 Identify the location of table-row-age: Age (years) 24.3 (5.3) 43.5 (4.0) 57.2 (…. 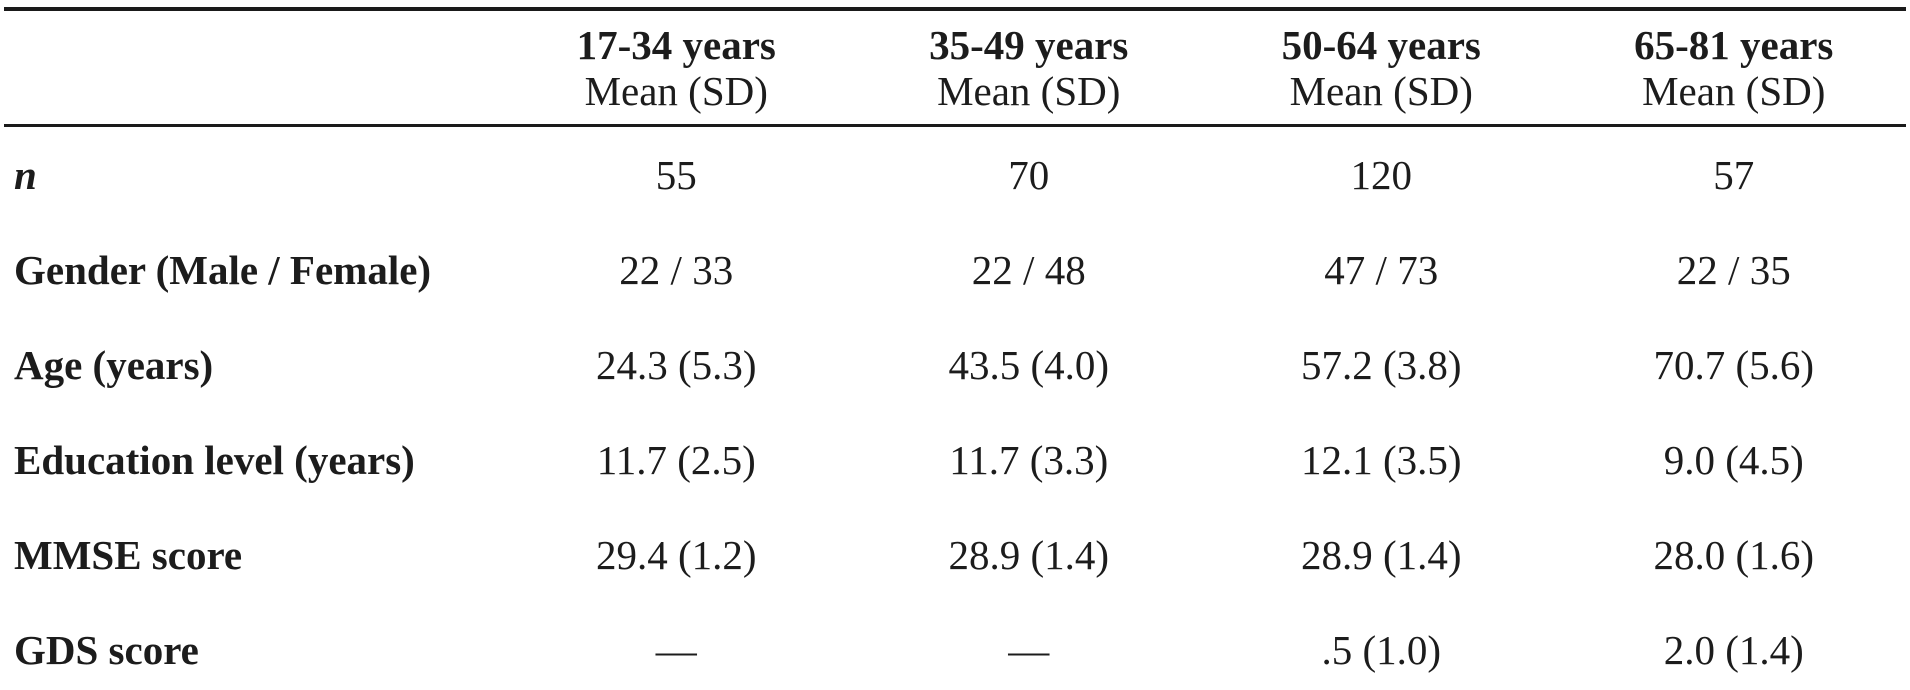
(955, 364).